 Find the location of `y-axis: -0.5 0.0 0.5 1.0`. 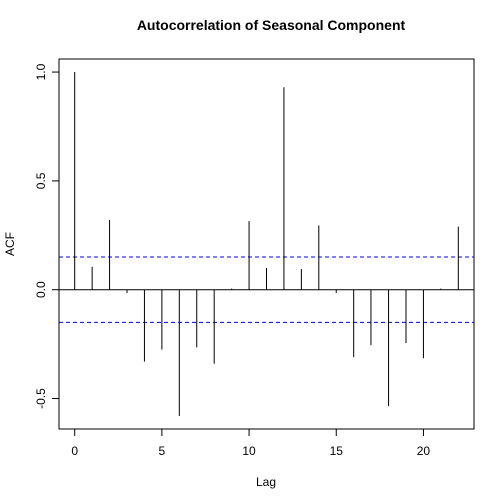

y-axis: -0.5 0.0 0.5 1.0 is located at coordinates (47, 236).